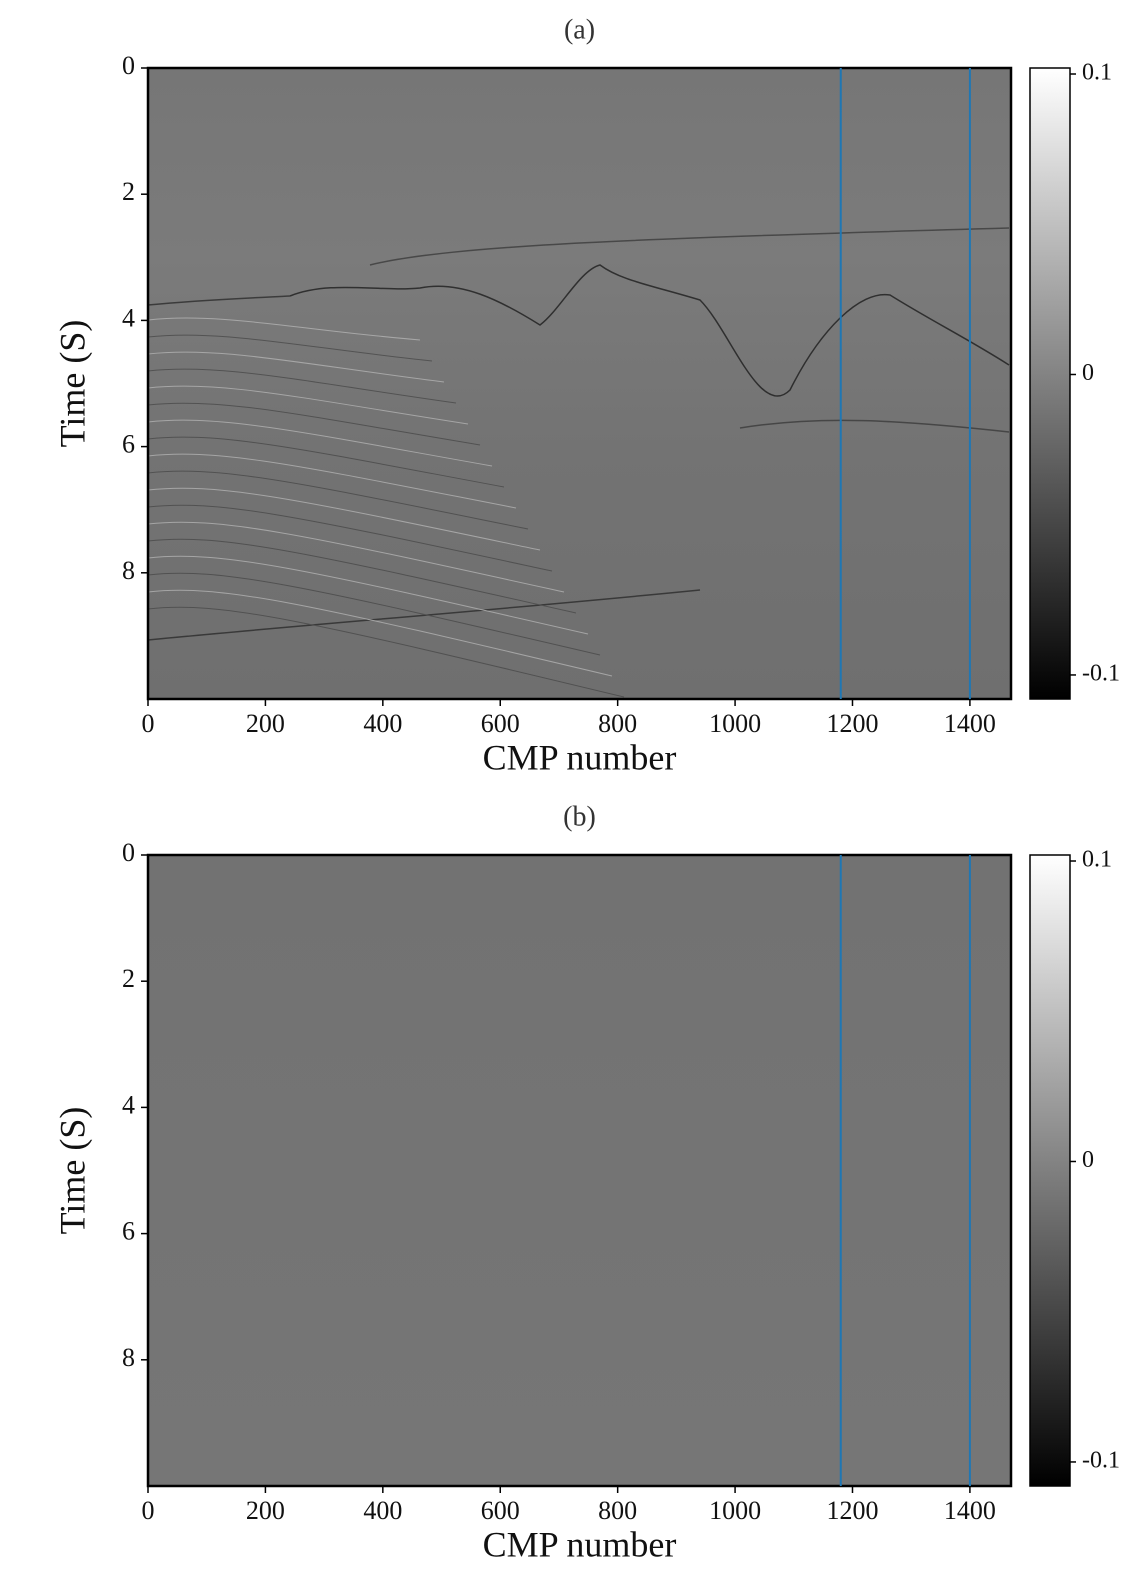 The width and height of the screenshot is (1144, 1584). What do you see at coordinates (579, 816) in the screenshot?
I see `panel-title: (b)` at bounding box center [579, 816].